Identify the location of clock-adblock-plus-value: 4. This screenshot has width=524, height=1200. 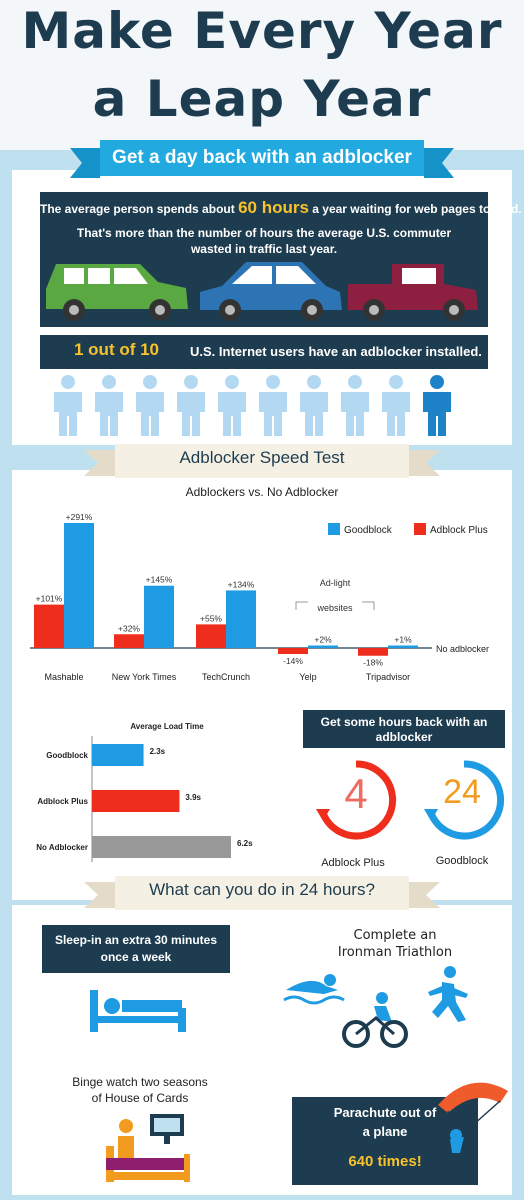
(356, 793).